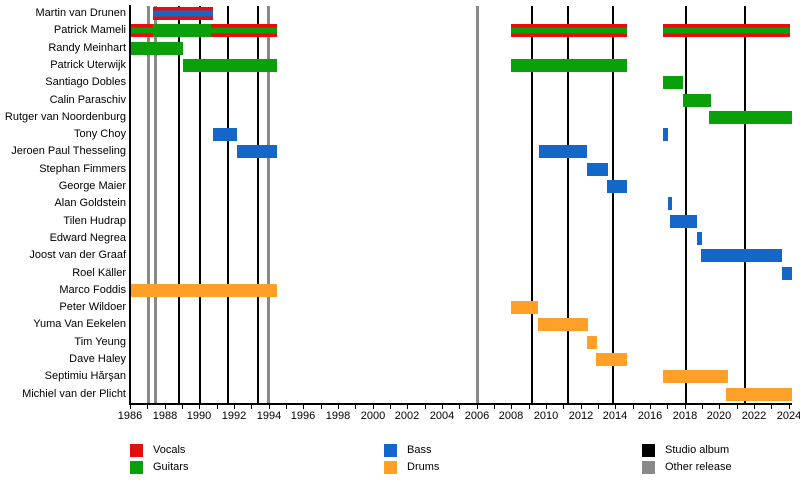 The image size is (800, 491). Describe the element at coordinates (100, 134) in the screenshot. I see `member-label: Tony Choy` at that location.